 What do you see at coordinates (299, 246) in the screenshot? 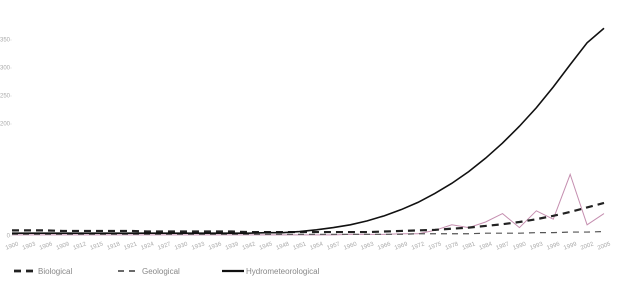
I see `x-tick-label: 1951` at bounding box center [299, 246].